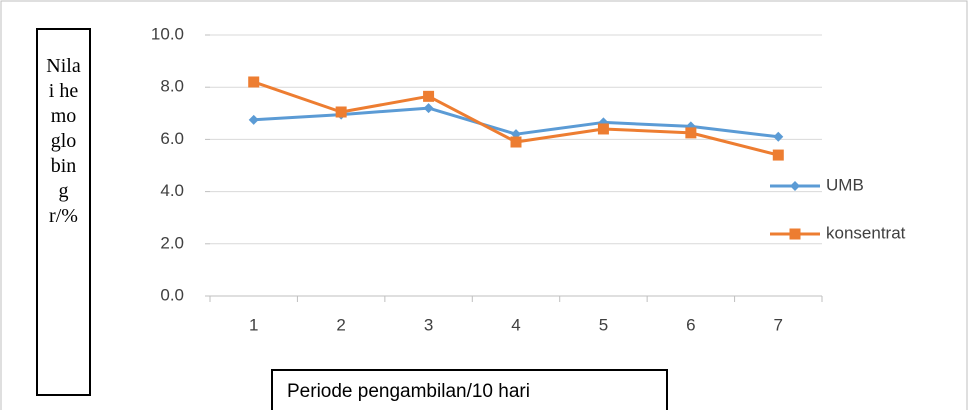 This screenshot has width=969, height=410. What do you see at coordinates (253, 324) in the screenshot?
I see `x-tick-label: 1` at bounding box center [253, 324].